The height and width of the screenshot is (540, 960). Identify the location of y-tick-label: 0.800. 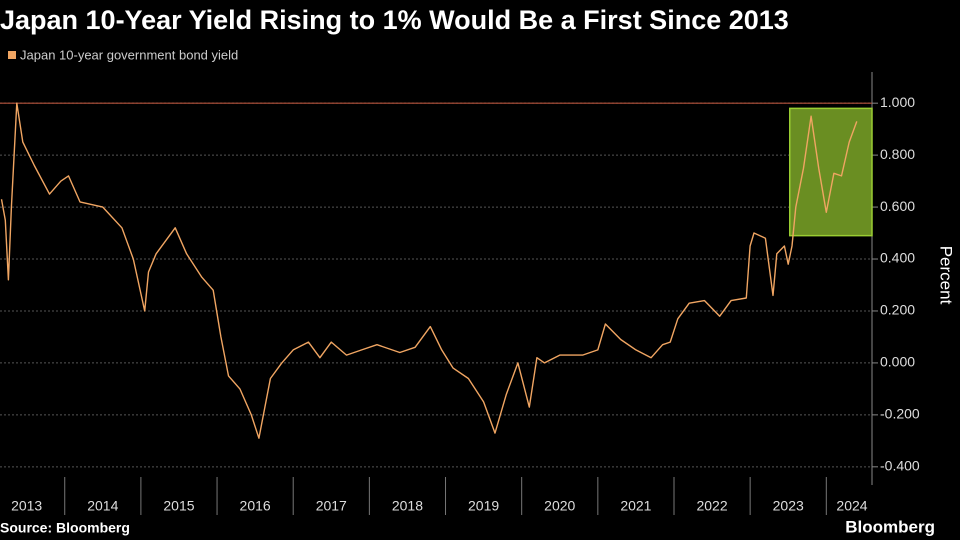
(897, 154).